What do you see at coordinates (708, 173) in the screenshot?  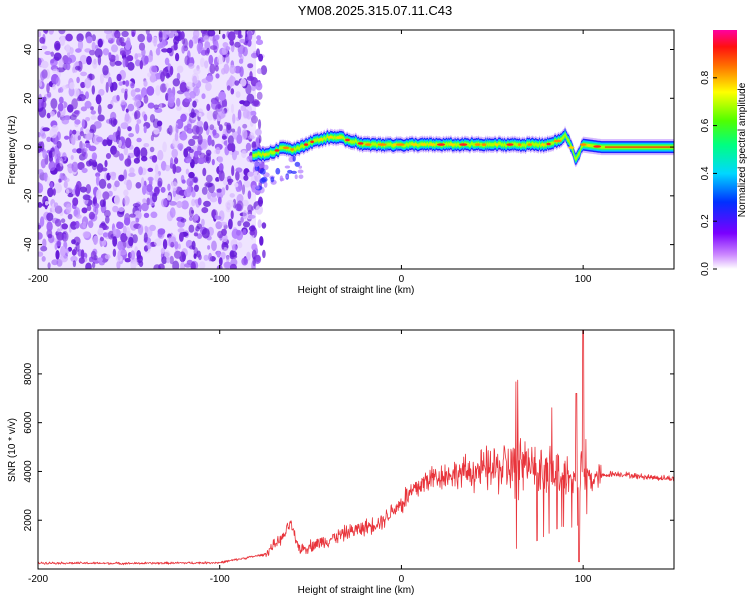 I see `colorbar-ticks: 0.0 0.2 0.4 0.6 0.8` at bounding box center [708, 173].